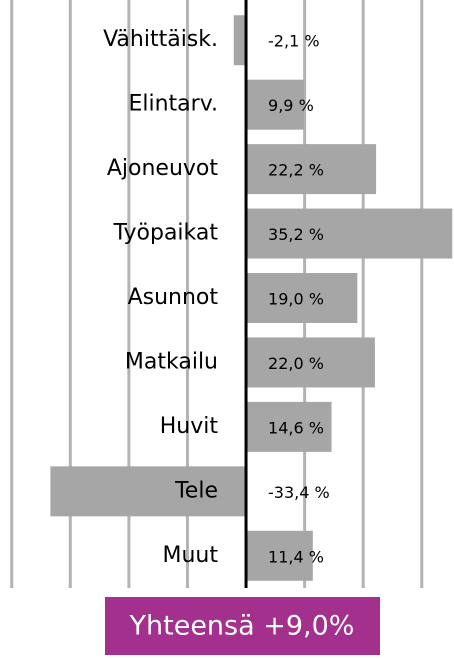 Image resolution: width=454 pixels, height=659 pixels. Describe the element at coordinates (196, 490) in the screenshot. I see `category-label: Tele` at that location.